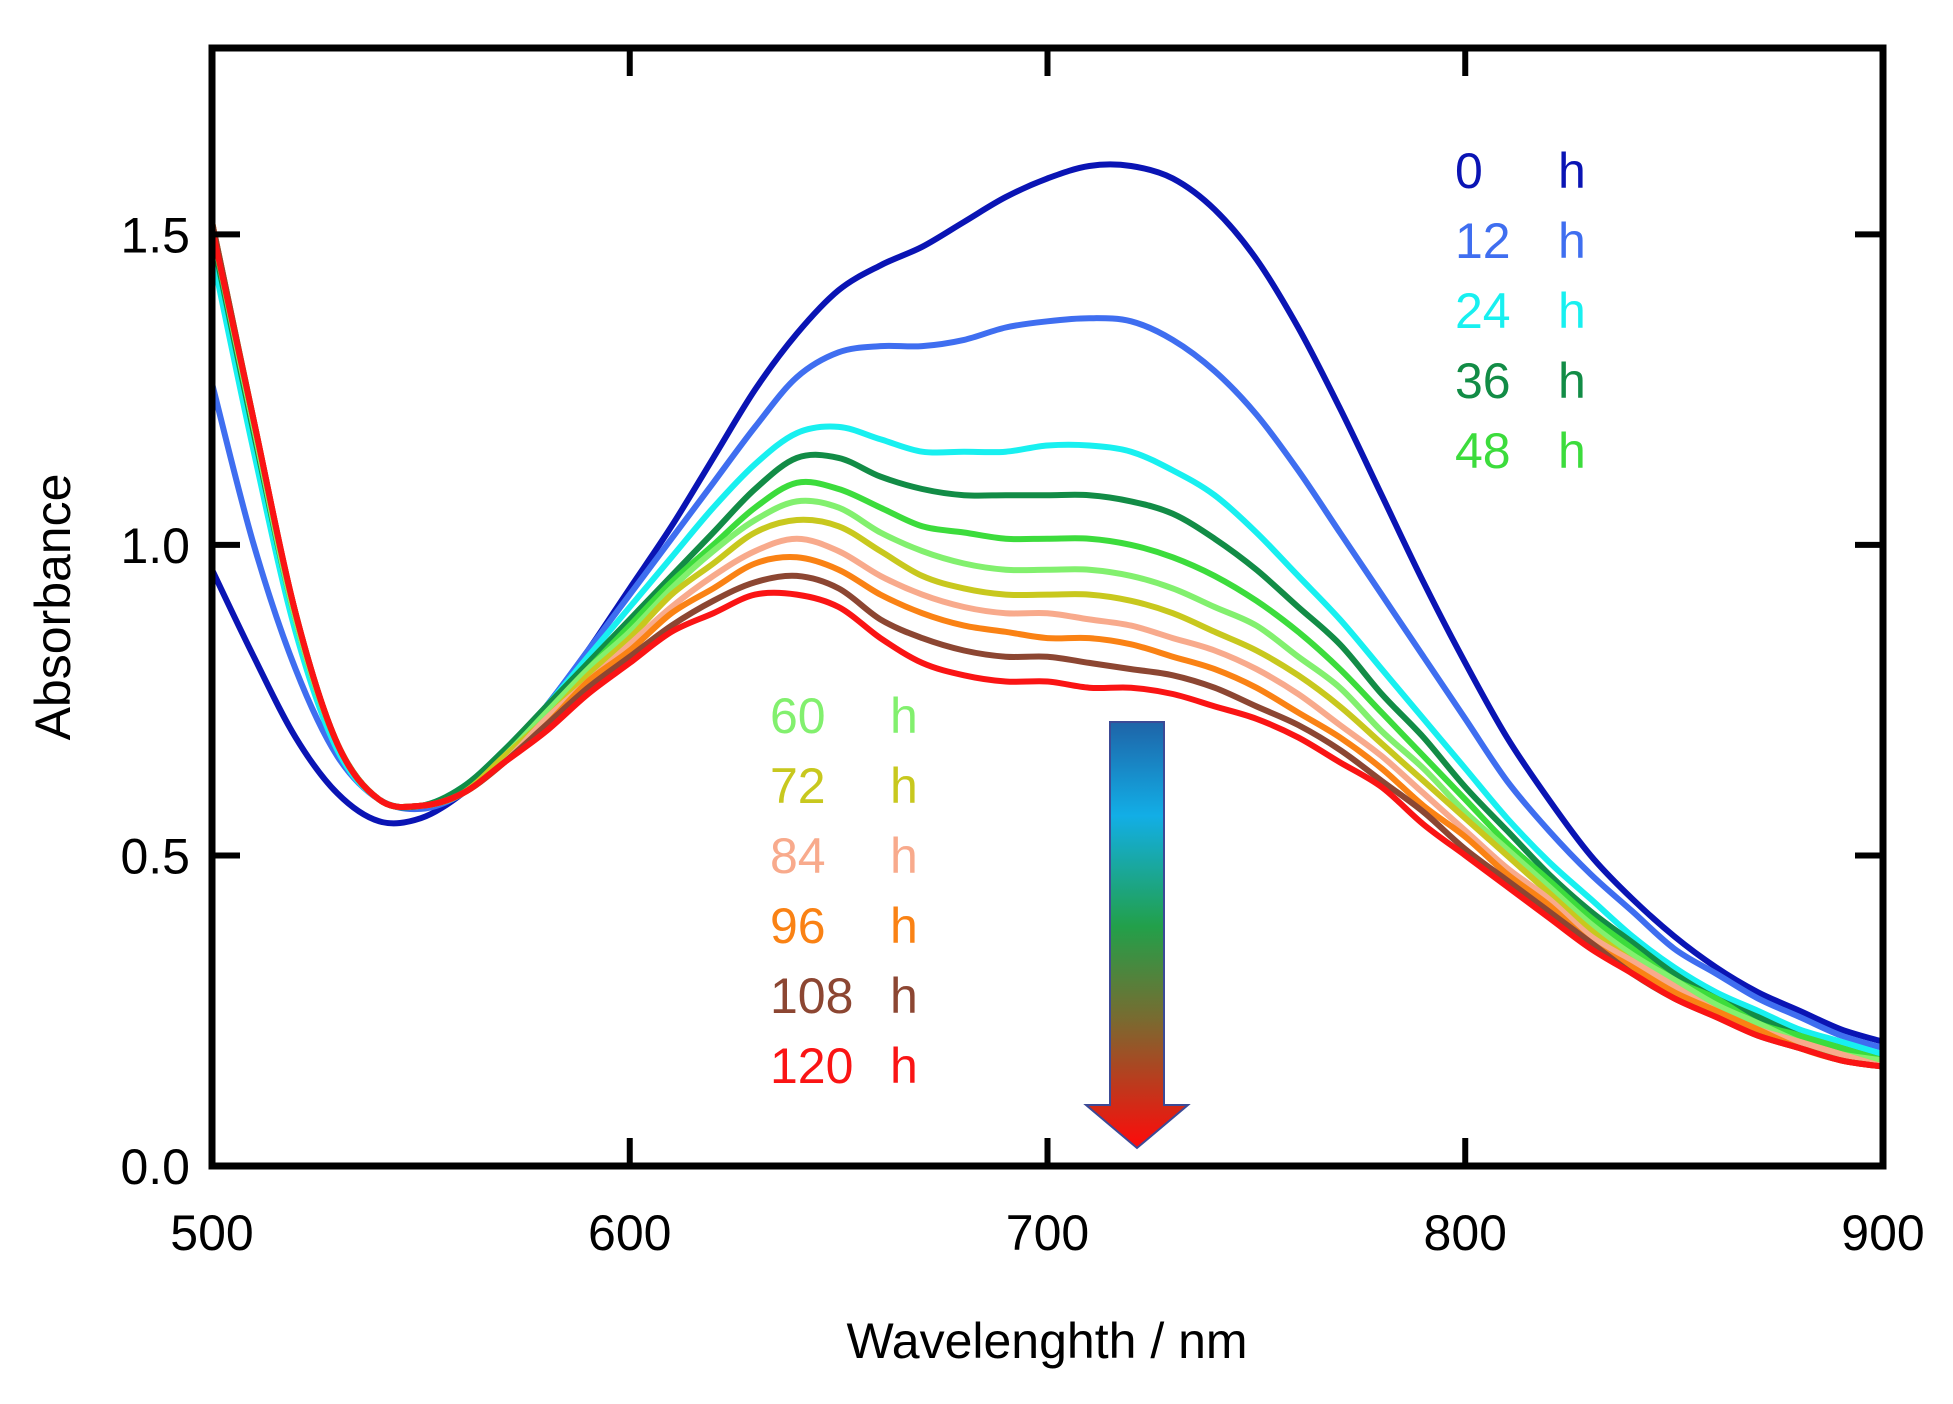  I want to click on legend-unit-84h: h, so click(904, 856).